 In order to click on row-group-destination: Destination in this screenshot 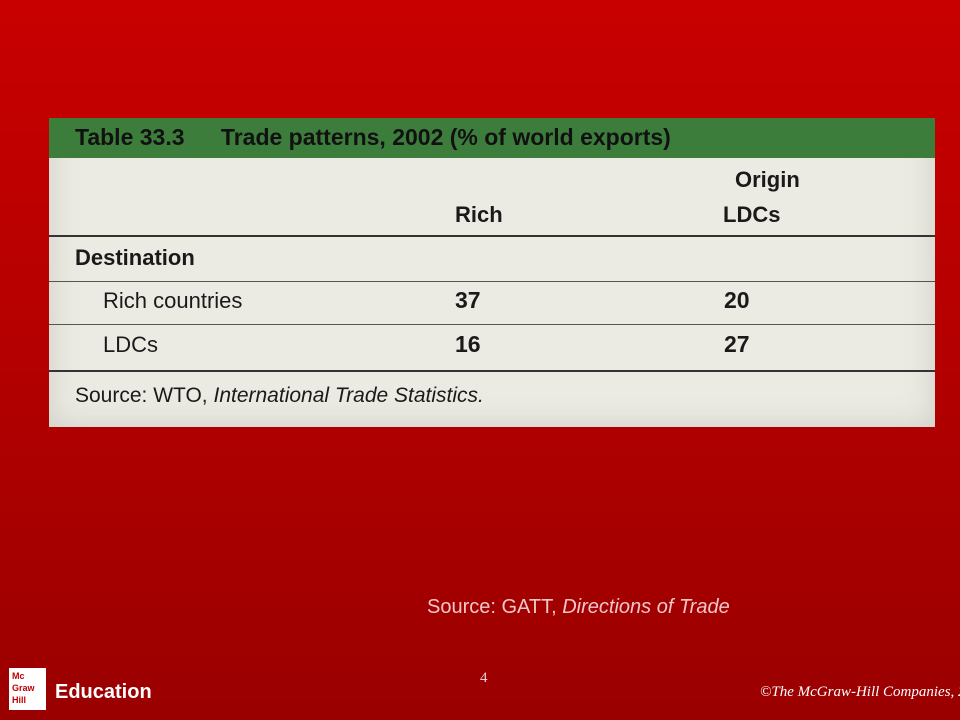, I will do `click(135, 257)`.